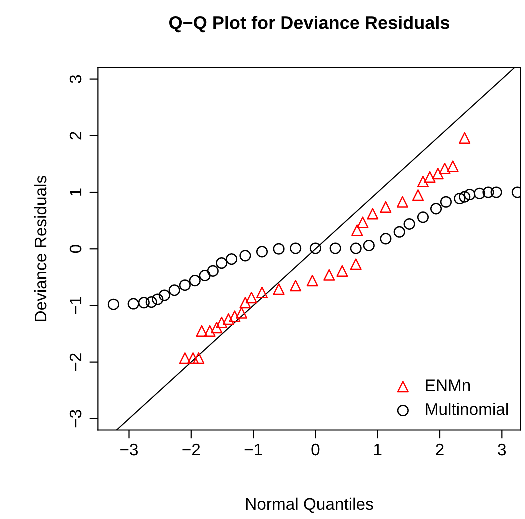 The height and width of the screenshot is (519, 525). Describe the element at coordinates (467, 409) in the screenshot. I see `legend-label: Multinomial` at that location.